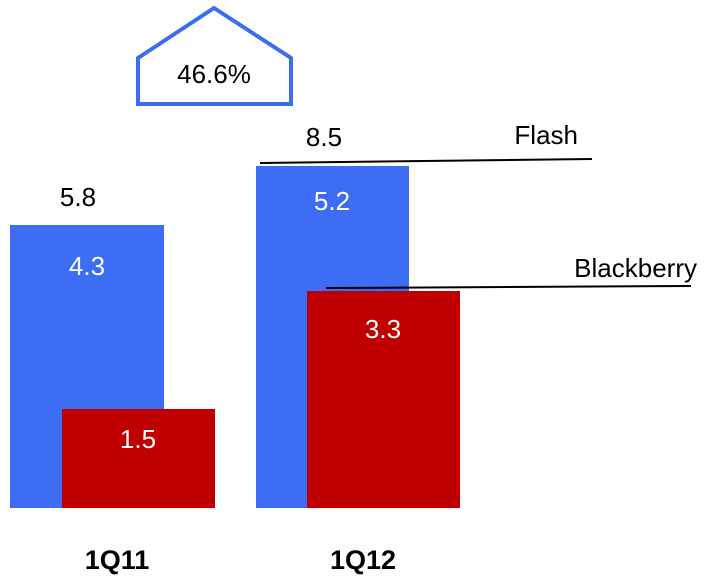  What do you see at coordinates (508, 287) in the screenshot?
I see `blackberry-leader-line` at bounding box center [508, 287].